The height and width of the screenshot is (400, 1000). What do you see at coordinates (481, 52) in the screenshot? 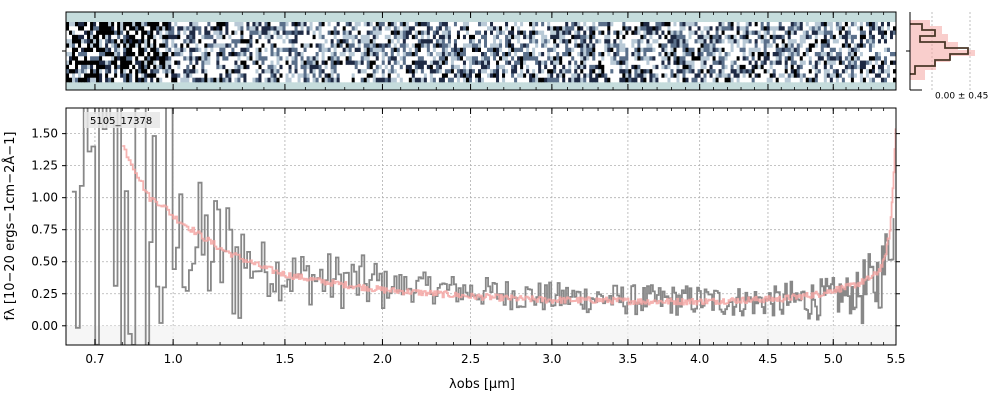
I see `spectrum-2d-pixels` at bounding box center [481, 52].